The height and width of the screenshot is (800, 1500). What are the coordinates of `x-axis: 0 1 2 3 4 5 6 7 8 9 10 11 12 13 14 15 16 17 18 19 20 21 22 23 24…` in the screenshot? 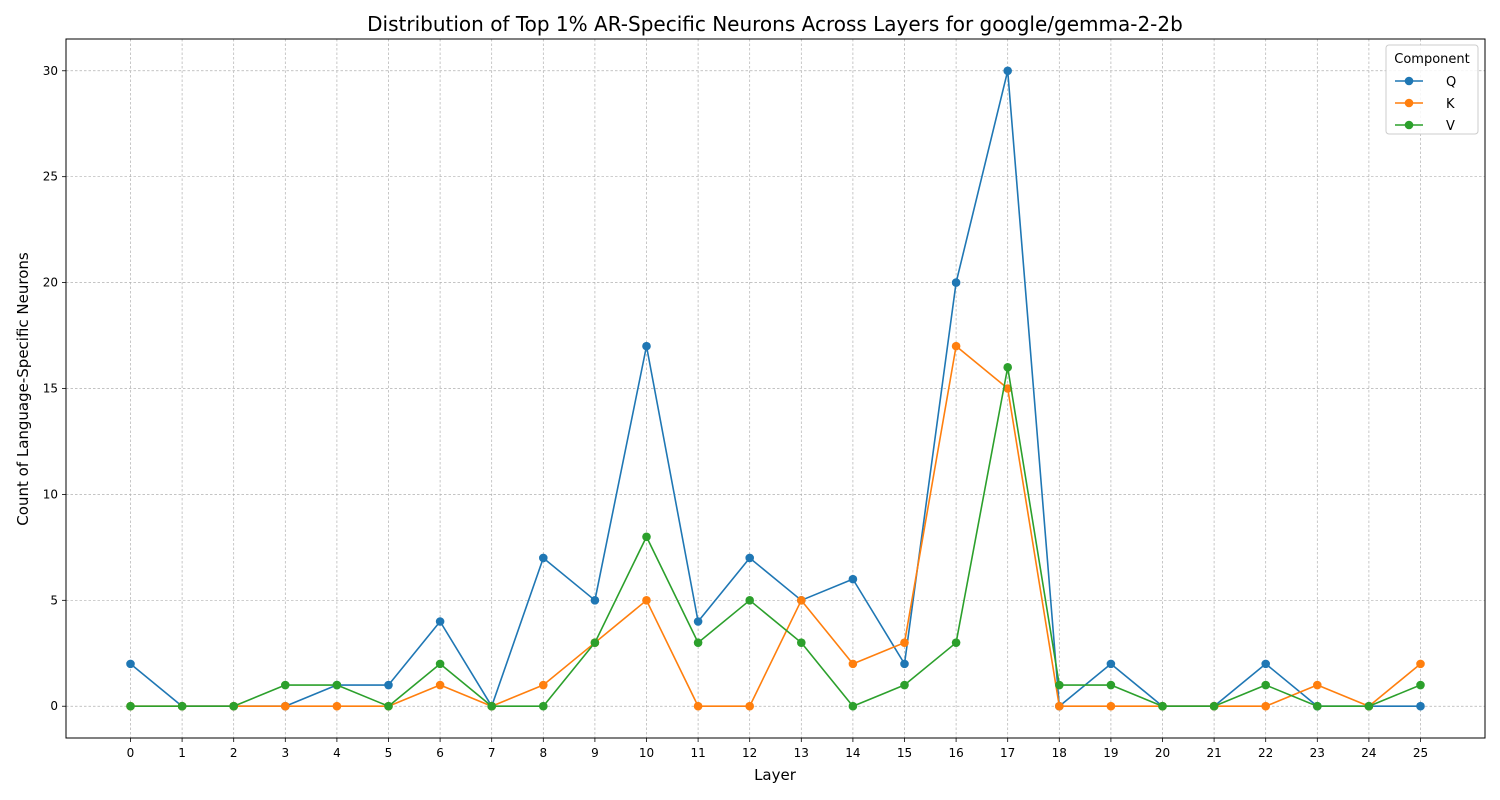 It's located at (777, 749).